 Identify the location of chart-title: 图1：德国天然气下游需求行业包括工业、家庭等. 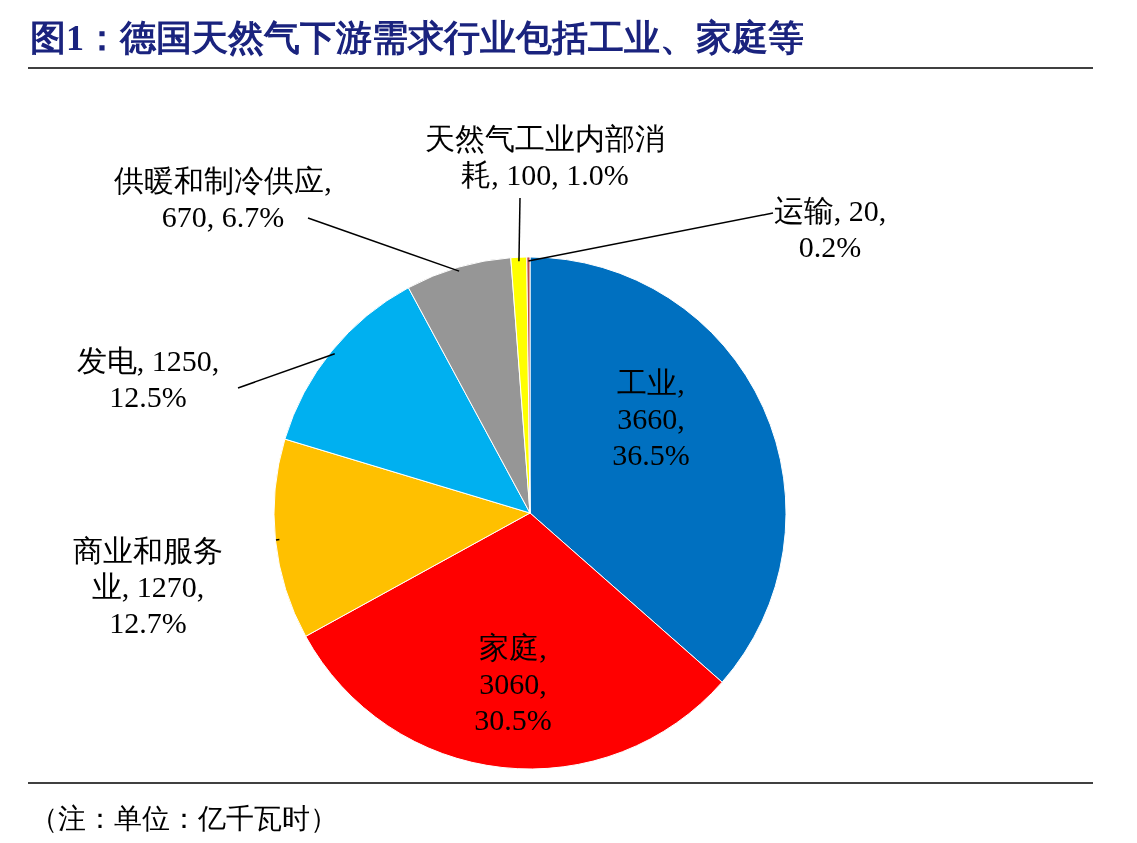
(417, 38).